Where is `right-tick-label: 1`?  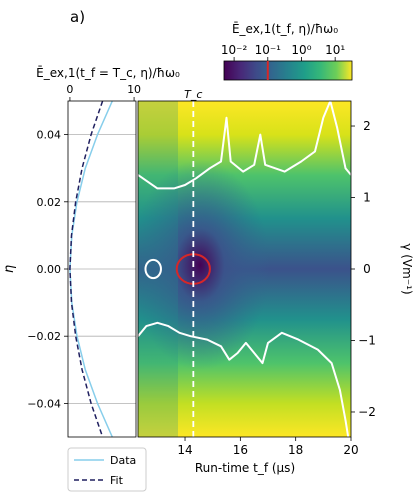 right-tick-label: 1 is located at coordinates (367, 198).